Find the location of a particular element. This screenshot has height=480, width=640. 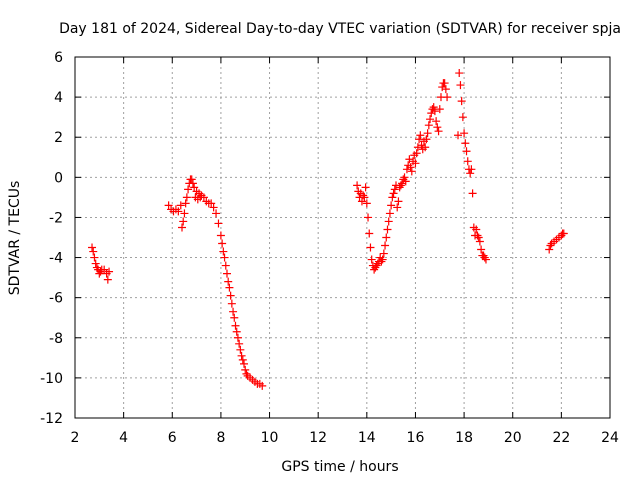

y-tick-label: 4 is located at coordinates (58, 98).